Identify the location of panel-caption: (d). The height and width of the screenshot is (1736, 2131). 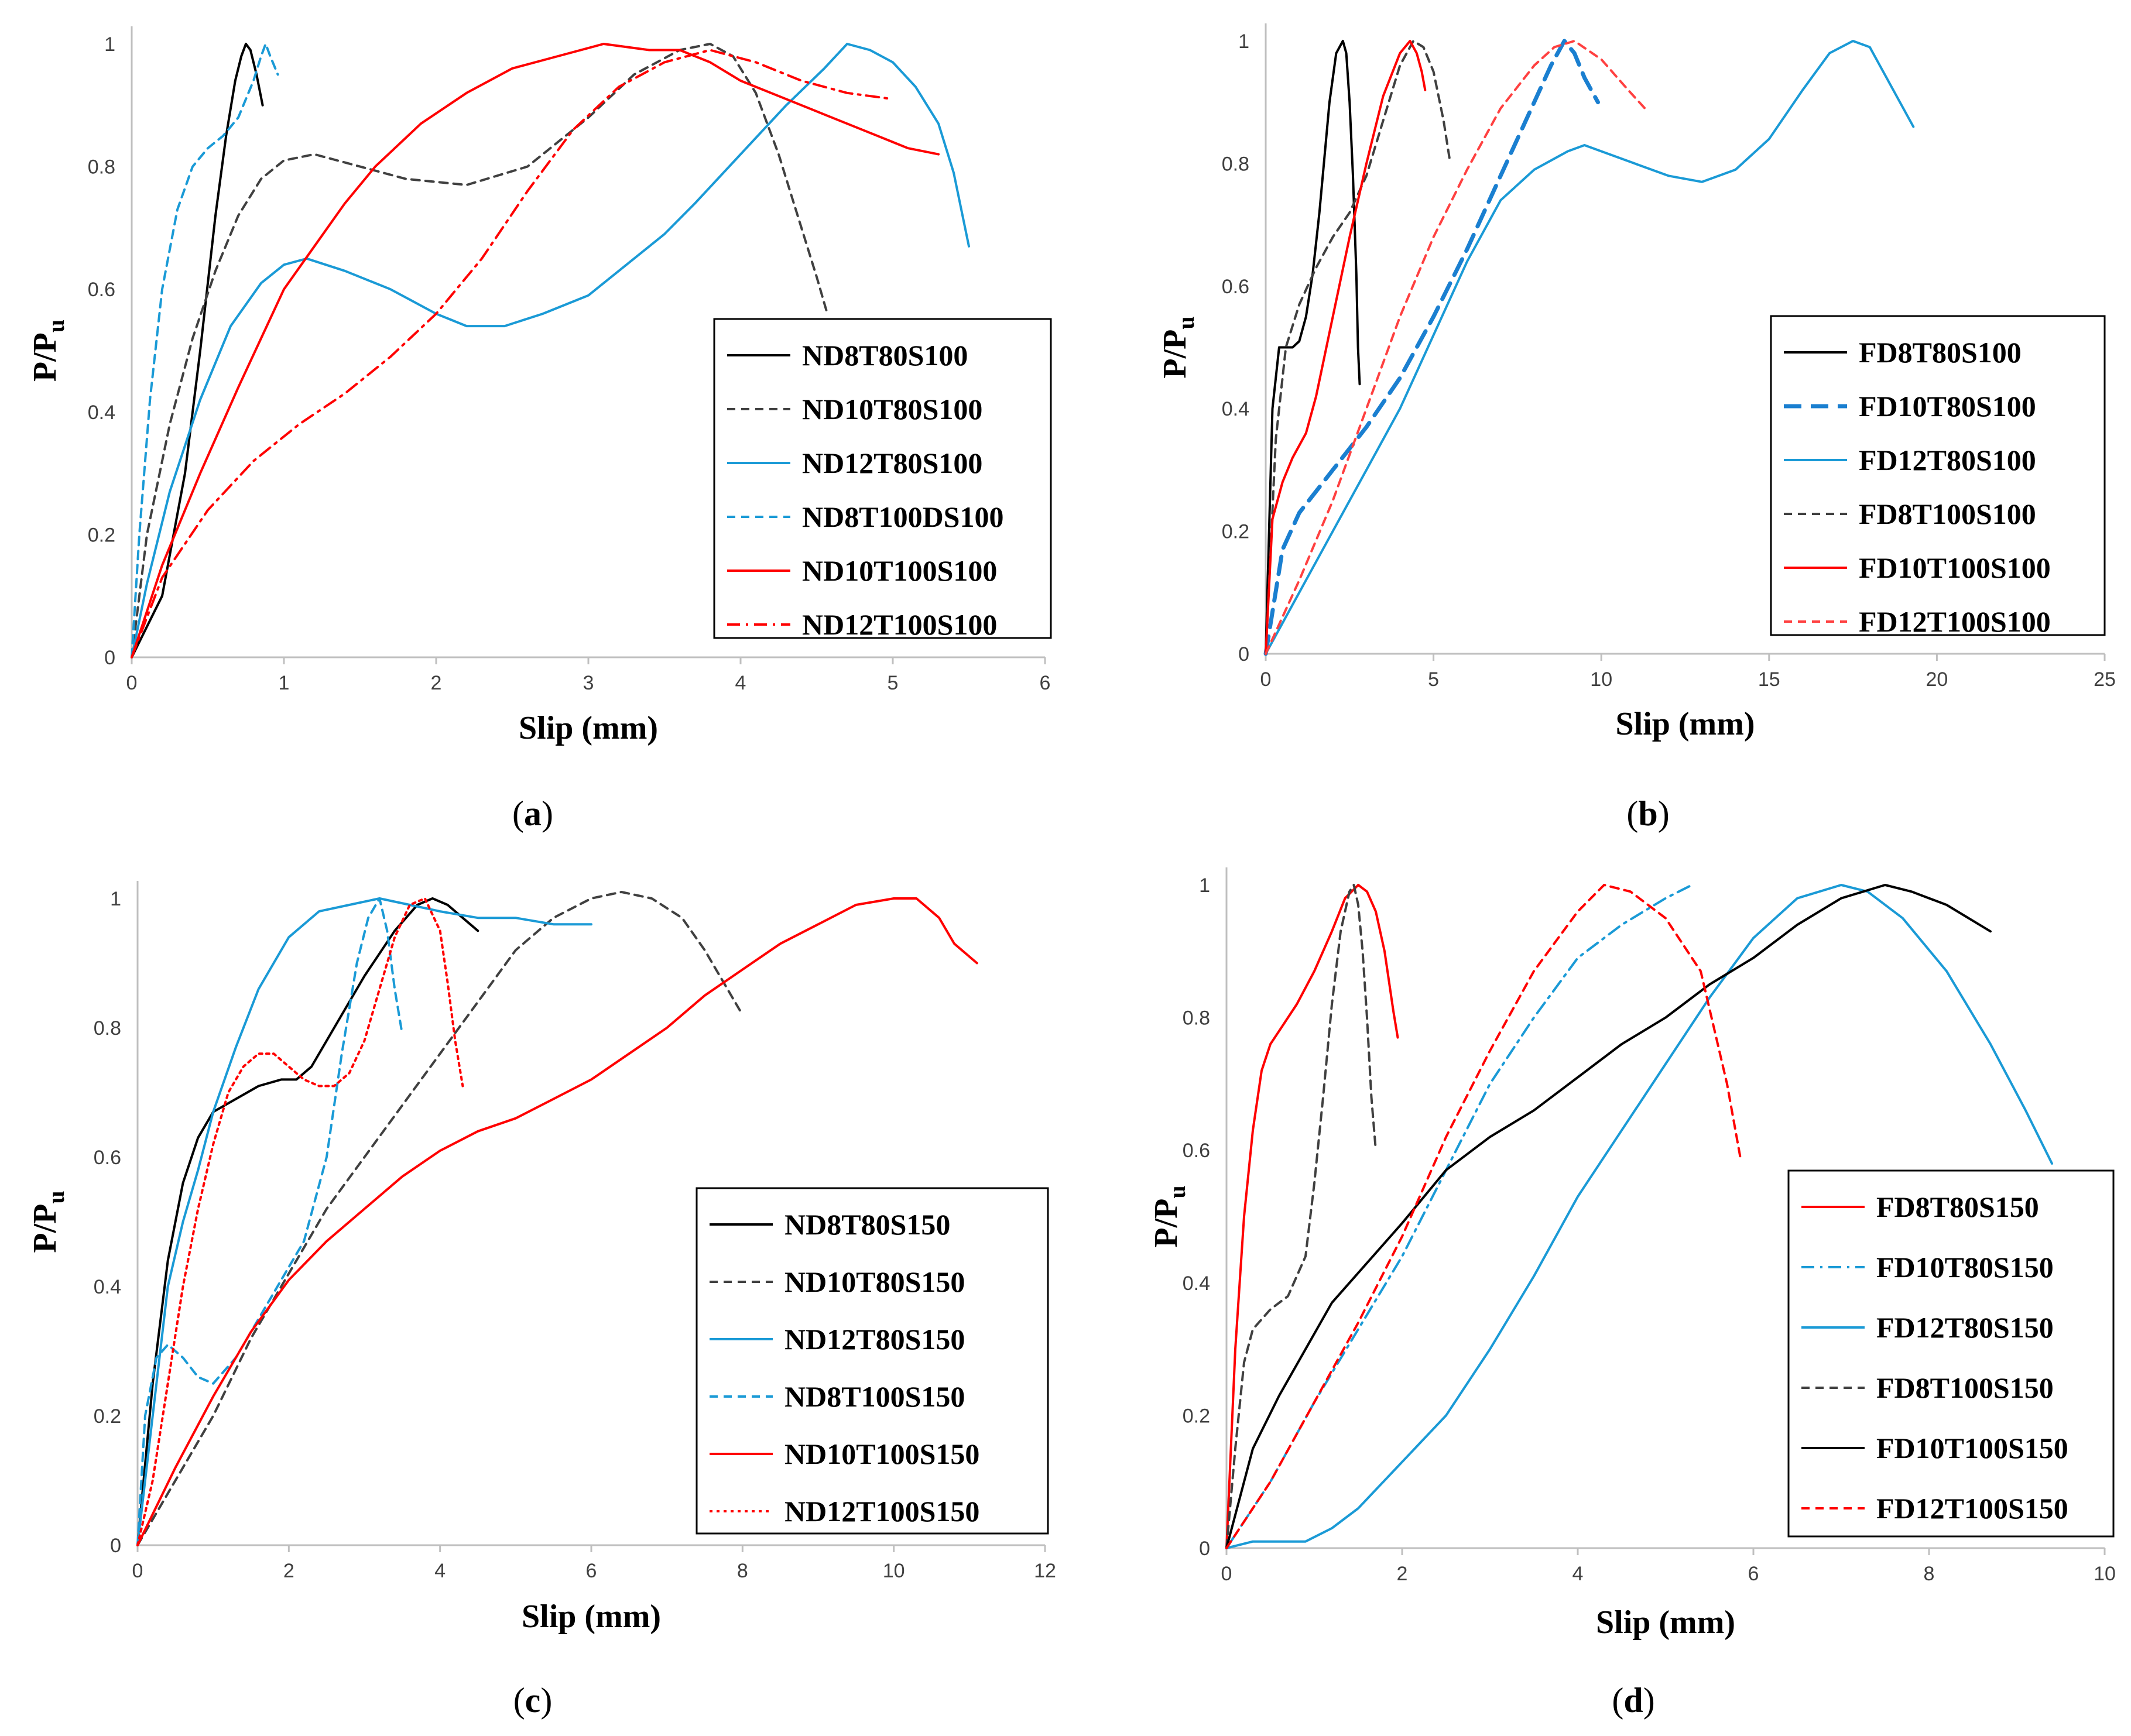
(1633, 1701).